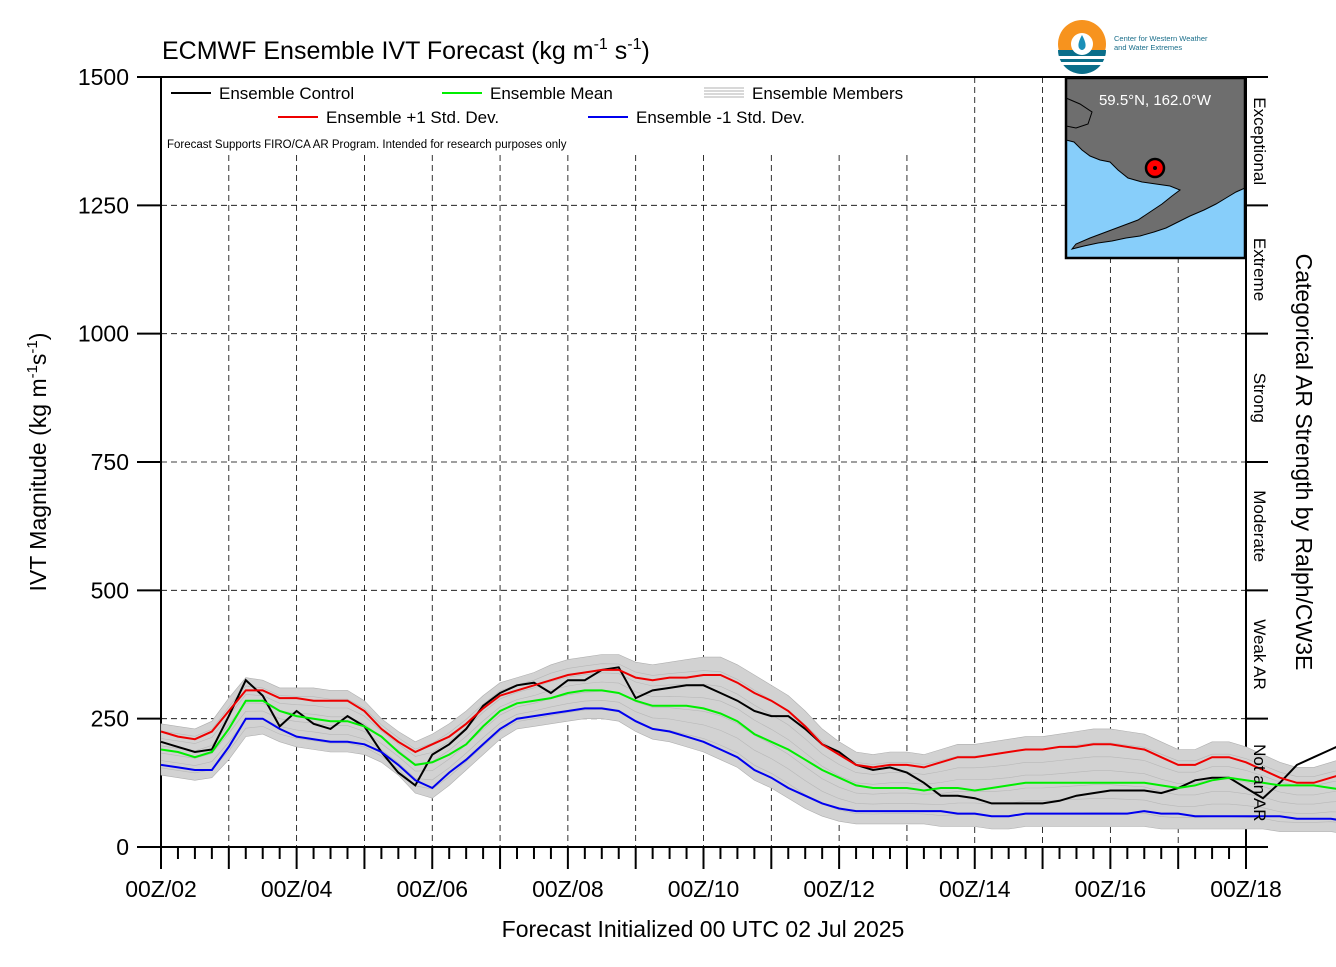  Describe the element at coordinates (406, 50) in the screenshot. I see `chart-title: ECMWF Ensemble IVT Forecast (kg m-1 s-1)` at that location.